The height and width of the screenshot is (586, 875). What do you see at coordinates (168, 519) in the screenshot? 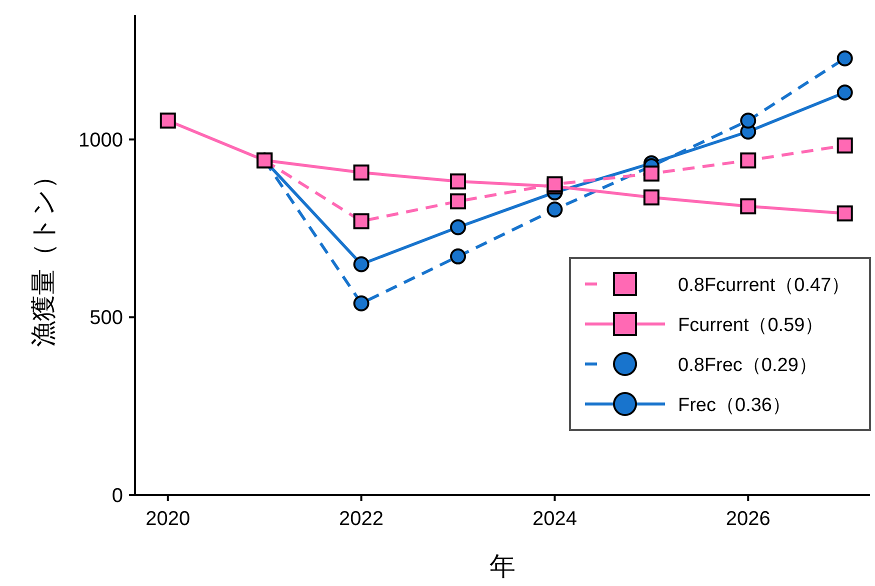
I see `x-tick-label: 2020` at bounding box center [168, 519].